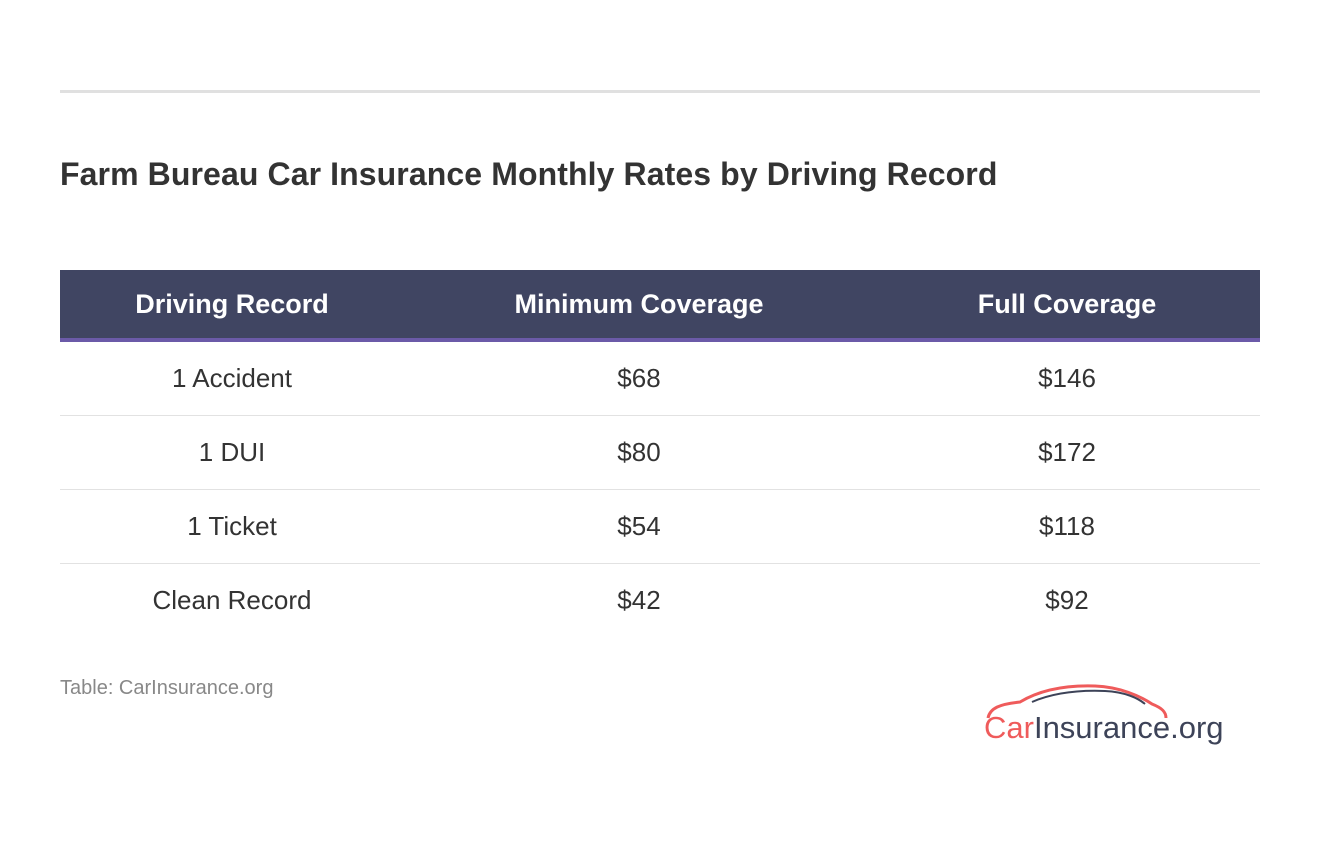 The image size is (1320, 850). What do you see at coordinates (639, 600) in the screenshot?
I see `table-cell: $42` at bounding box center [639, 600].